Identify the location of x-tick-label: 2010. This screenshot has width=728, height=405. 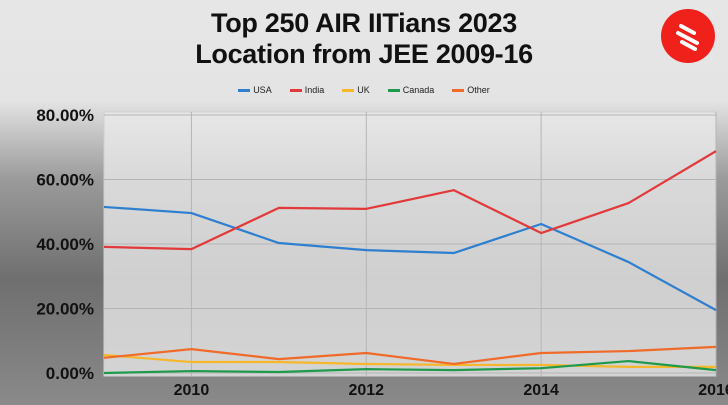
(192, 390).